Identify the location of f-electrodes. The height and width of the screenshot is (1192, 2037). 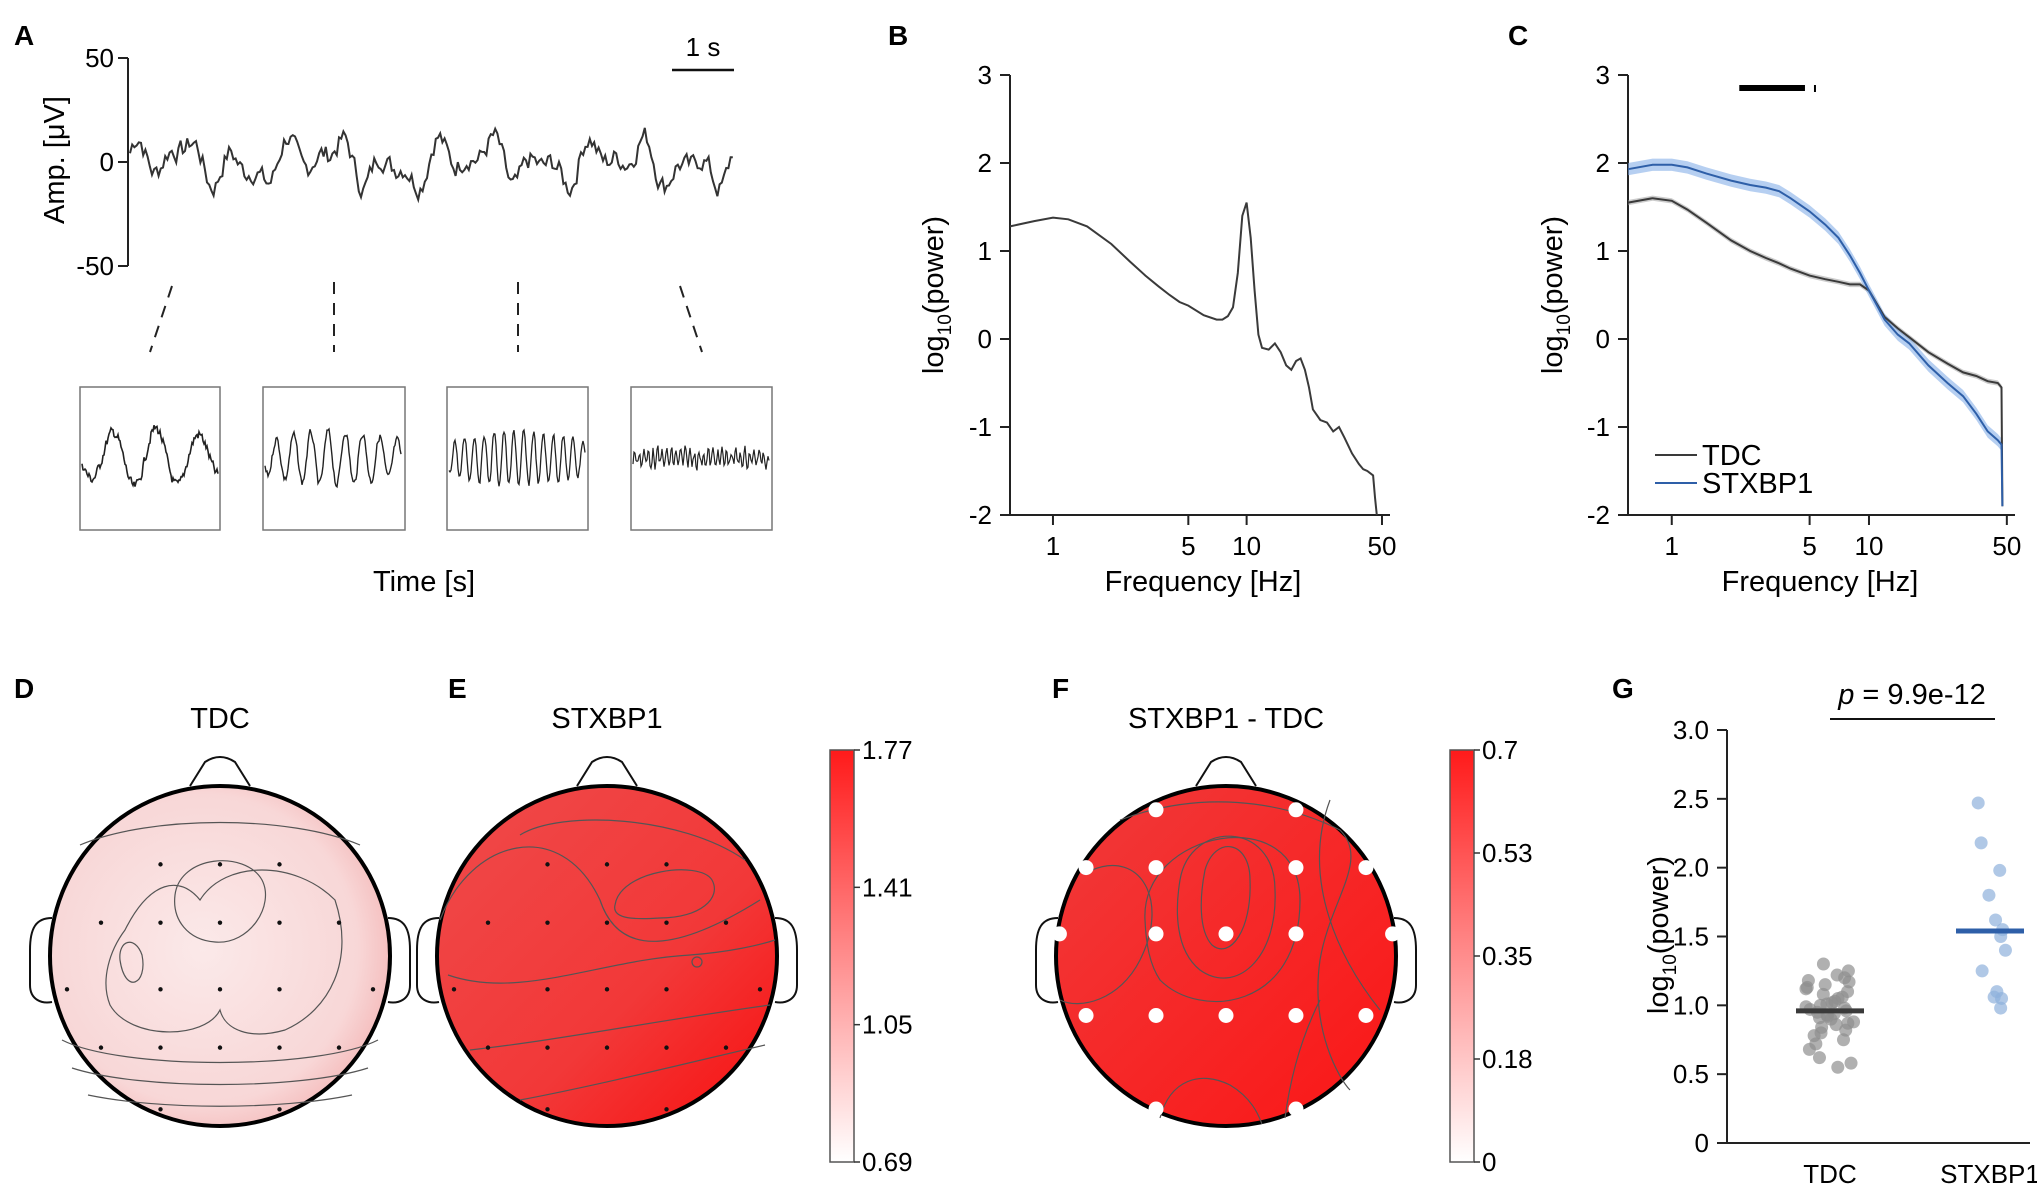
(1226, 959).